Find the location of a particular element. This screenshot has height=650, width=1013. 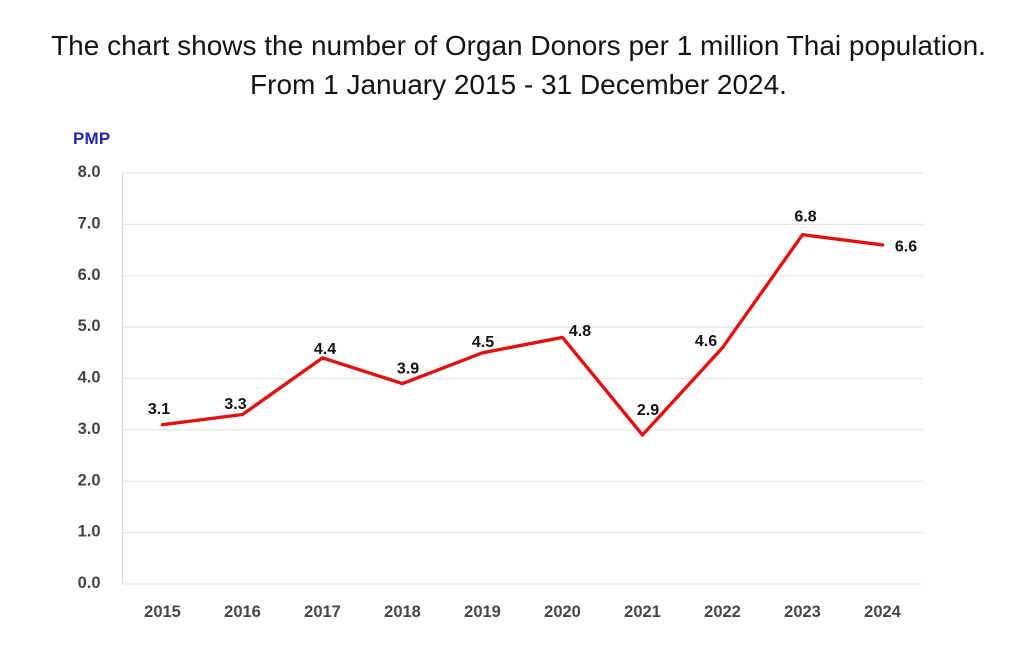

chart-title-line2: From 1 January 2015 - 31 December 2024. is located at coordinates (518, 84).